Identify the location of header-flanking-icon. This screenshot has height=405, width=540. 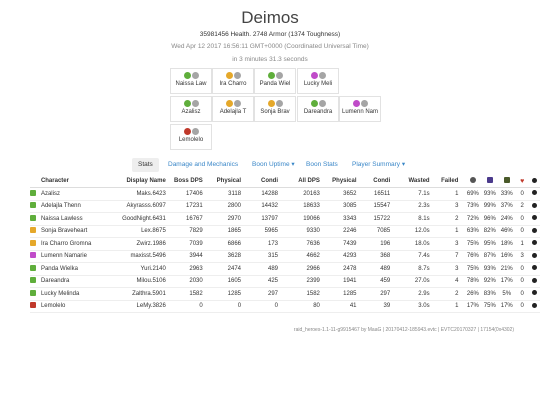
(507, 181).